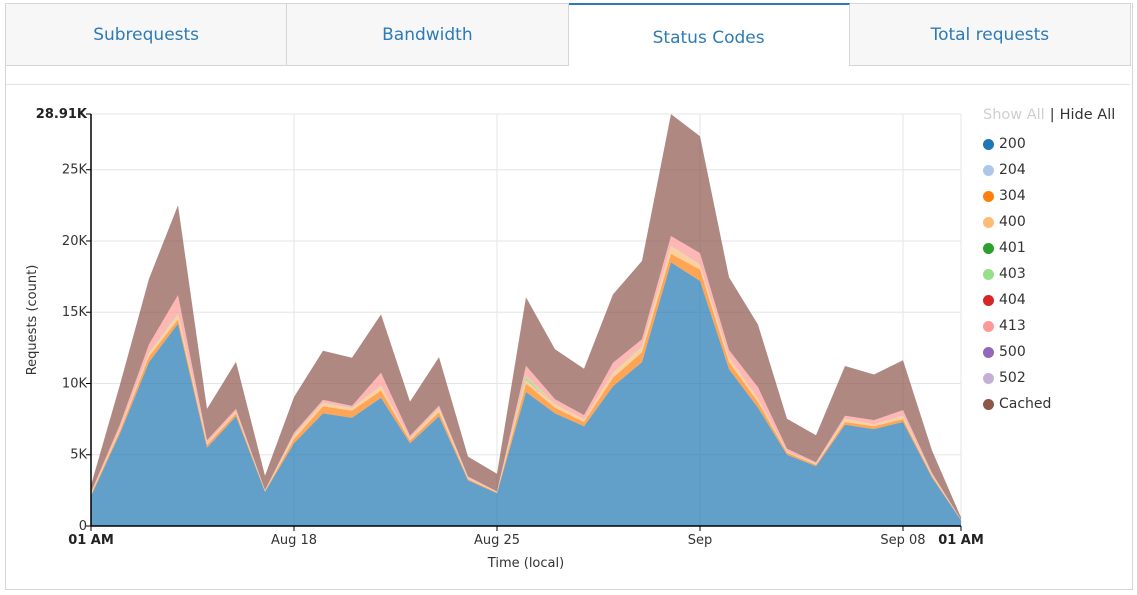 Image resolution: width=1137 pixels, height=595 pixels. Describe the element at coordinates (75, 170) in the screenshot. I see `y-tick-label: 25K` at that location.